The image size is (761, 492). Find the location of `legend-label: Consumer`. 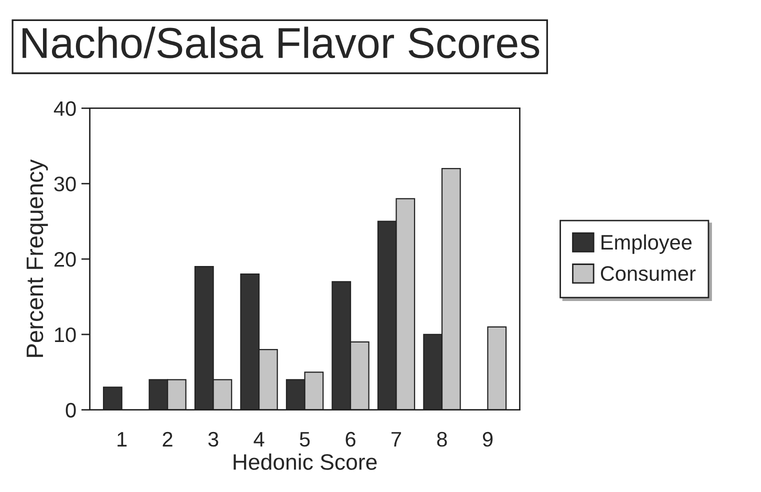

legend-label: Consumer is located at coordinates (648, 273).